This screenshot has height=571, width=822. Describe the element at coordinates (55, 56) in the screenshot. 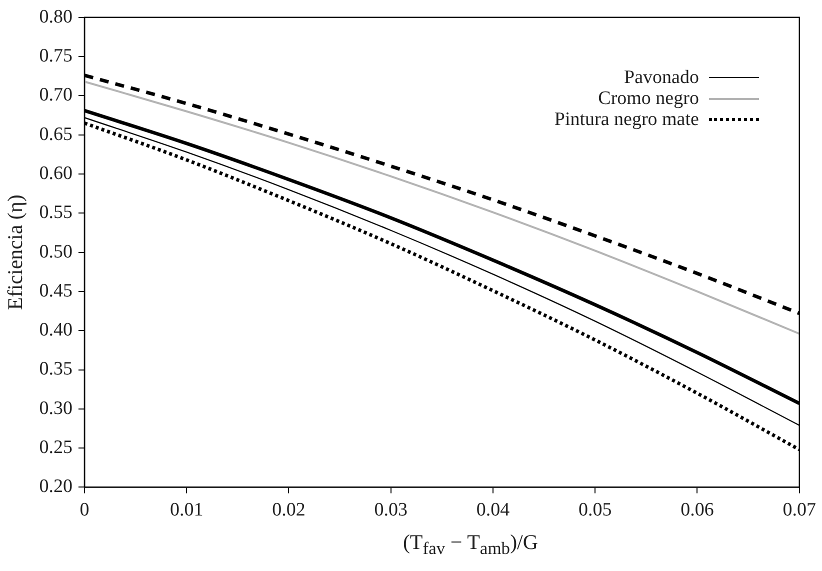

I see `y-tick-label: 0.75` at that location.